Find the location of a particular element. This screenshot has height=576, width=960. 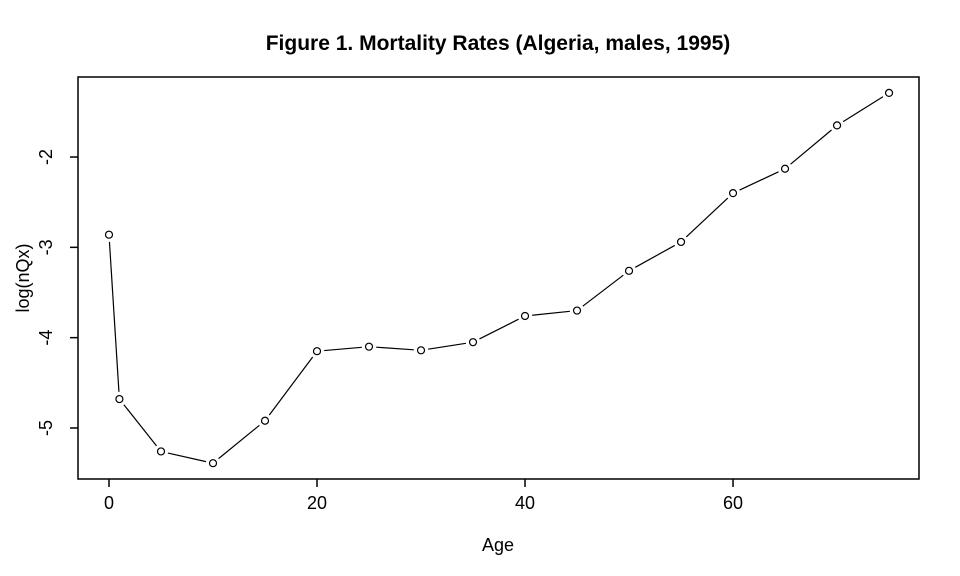

x-tick-label: 60 is located at coordinates (733, 503).